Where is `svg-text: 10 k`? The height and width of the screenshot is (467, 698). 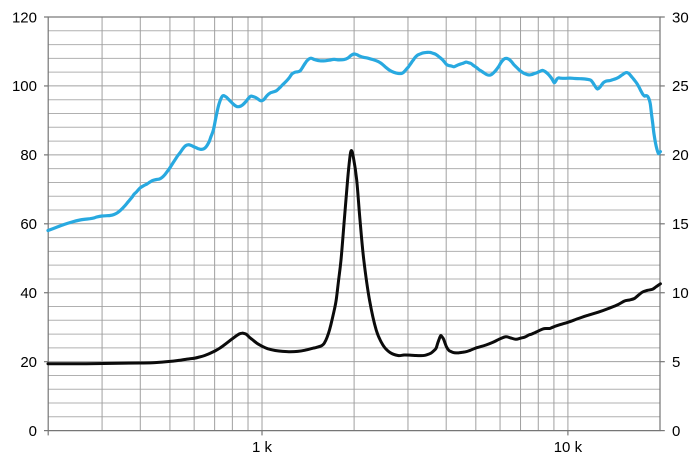
svg-text: 10 k is located at coordinates (568, 447).